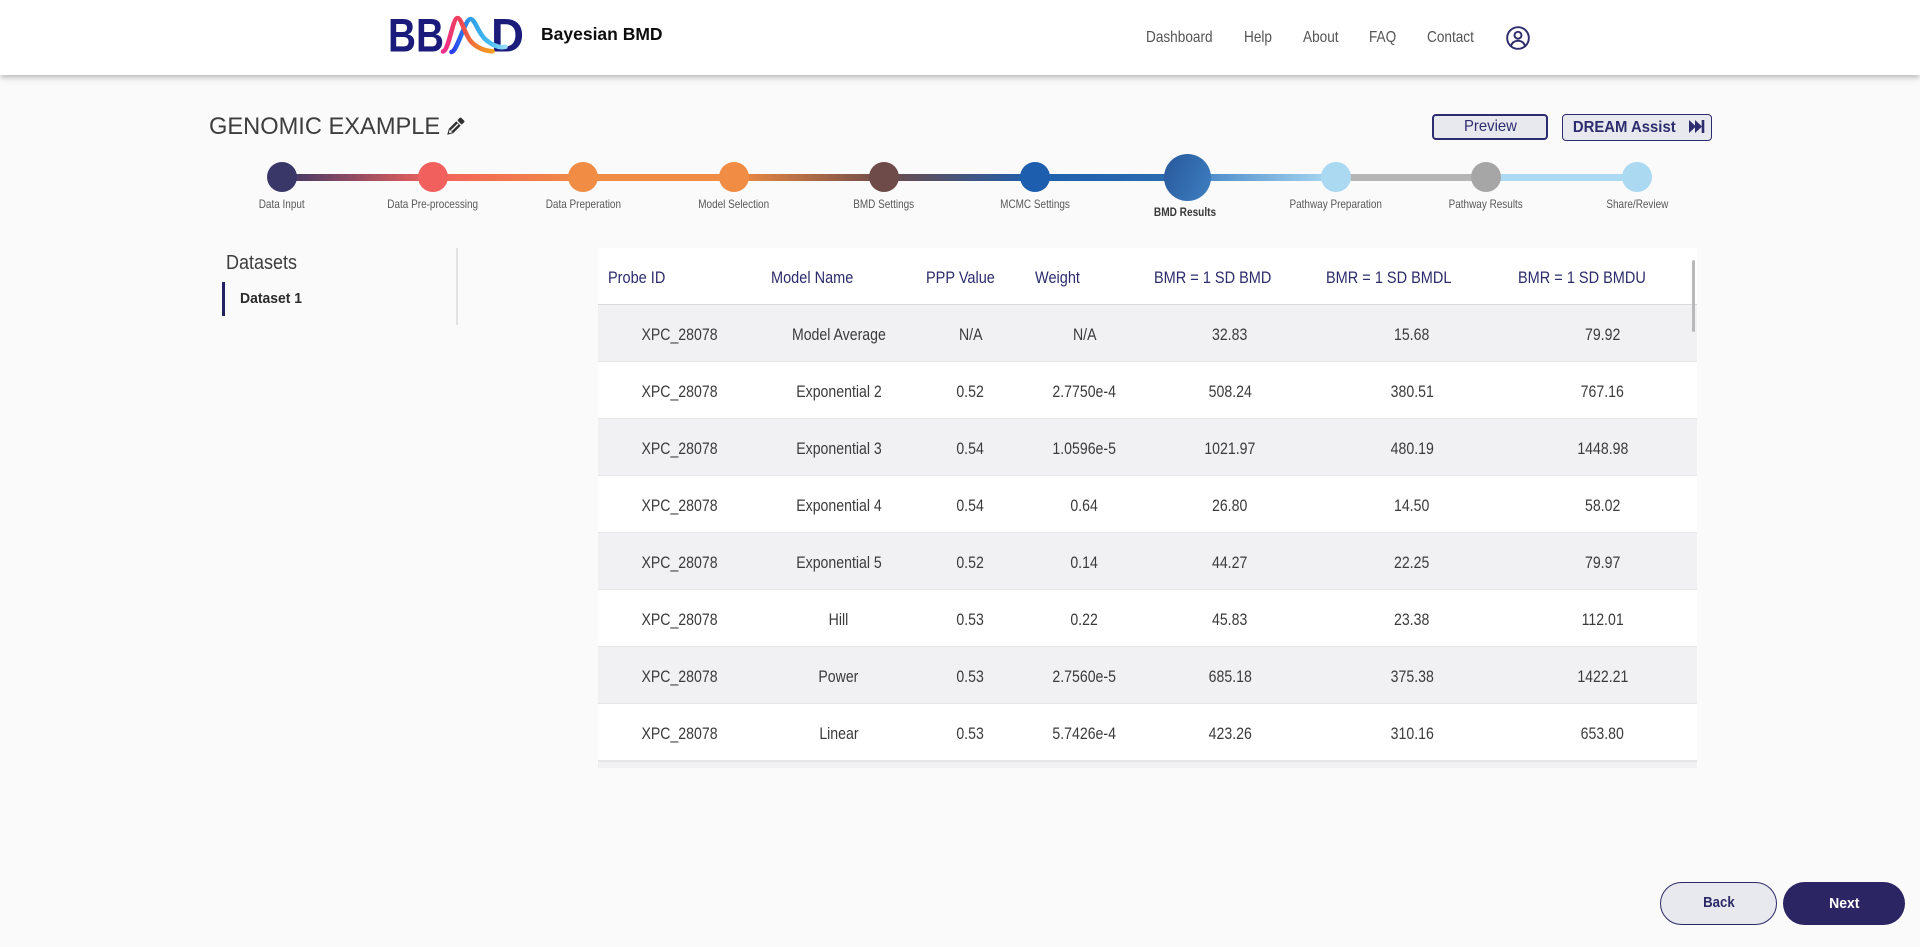 The width and height of the screenshot is (1920, 947). What do you see at coordinates (507, 34) in the screenshot?
I see `svg-text: D` at bounding box center [507, 34].